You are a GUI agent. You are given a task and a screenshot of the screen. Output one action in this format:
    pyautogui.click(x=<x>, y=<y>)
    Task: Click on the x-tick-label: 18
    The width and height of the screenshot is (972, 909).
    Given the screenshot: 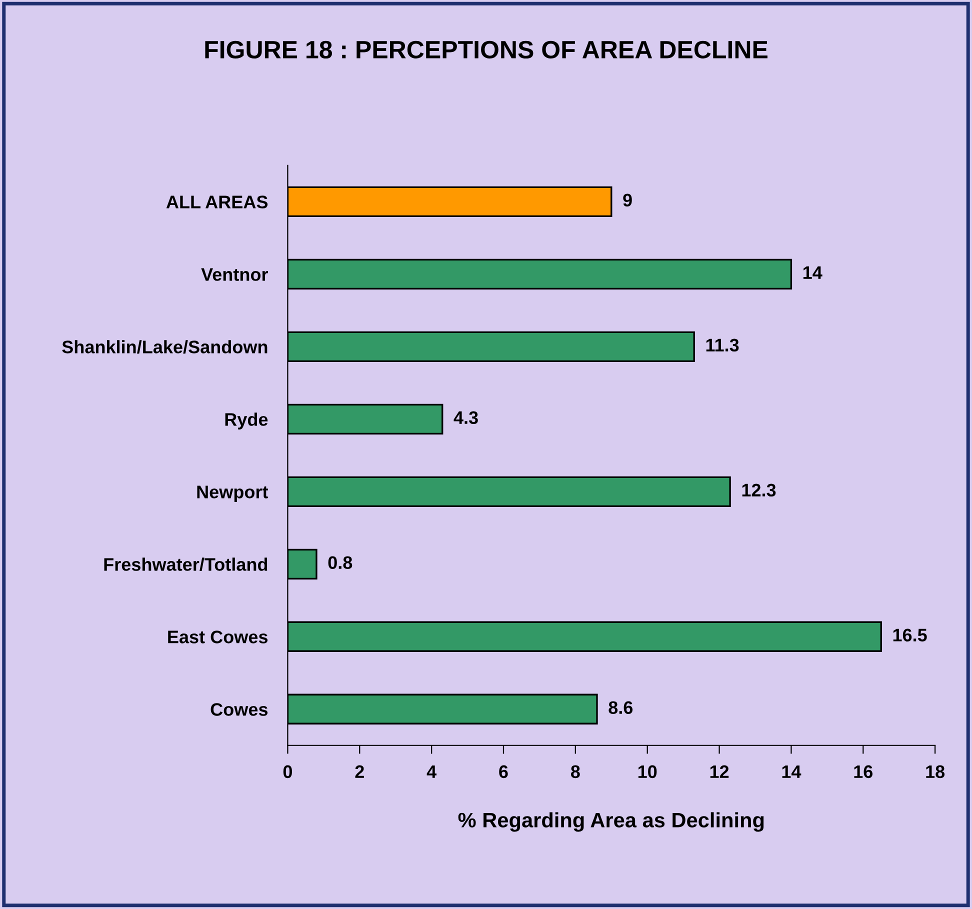 What is the action you would take?
    pyautogui.click(x=935, y=771)
    